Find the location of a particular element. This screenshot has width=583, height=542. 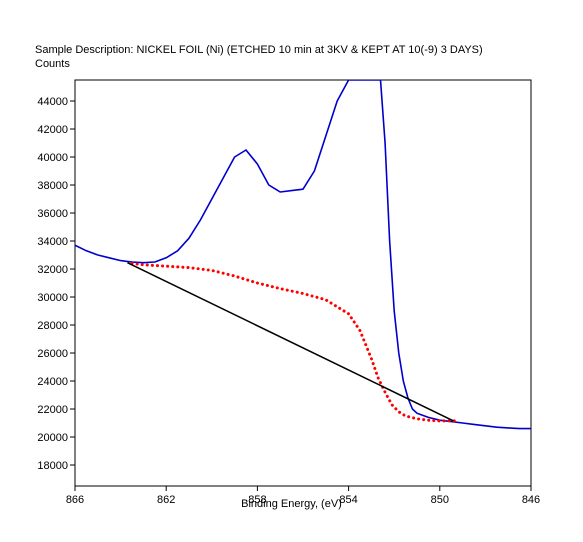

y-tick-label: 36000 is located at coordinates (52, 214).